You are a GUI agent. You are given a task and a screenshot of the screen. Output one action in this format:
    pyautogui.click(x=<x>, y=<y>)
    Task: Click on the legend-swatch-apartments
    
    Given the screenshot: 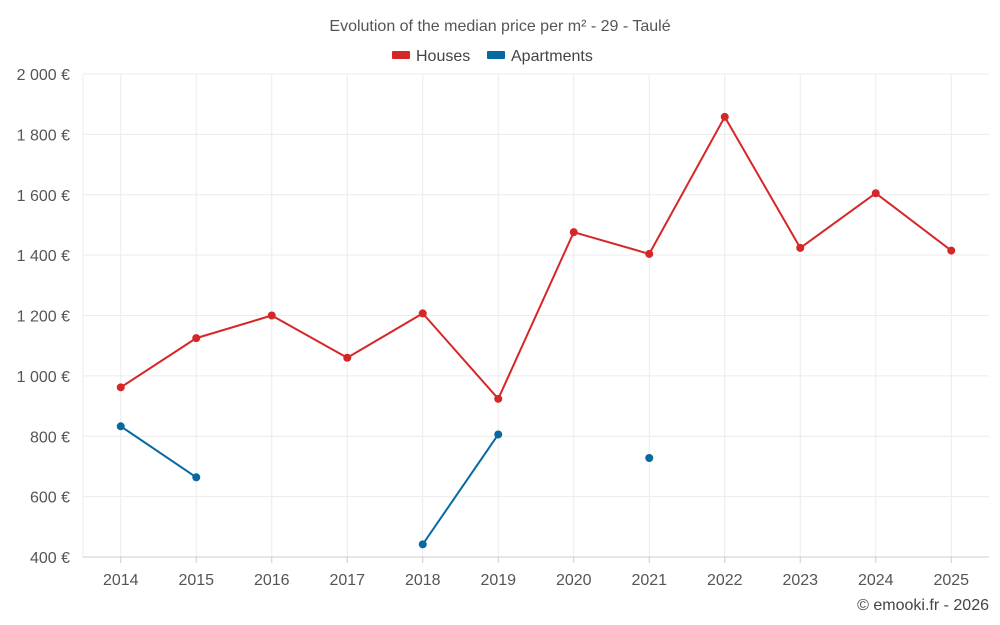 What is the action you would take?
    pyautogui.click(x=496, y=55)
    